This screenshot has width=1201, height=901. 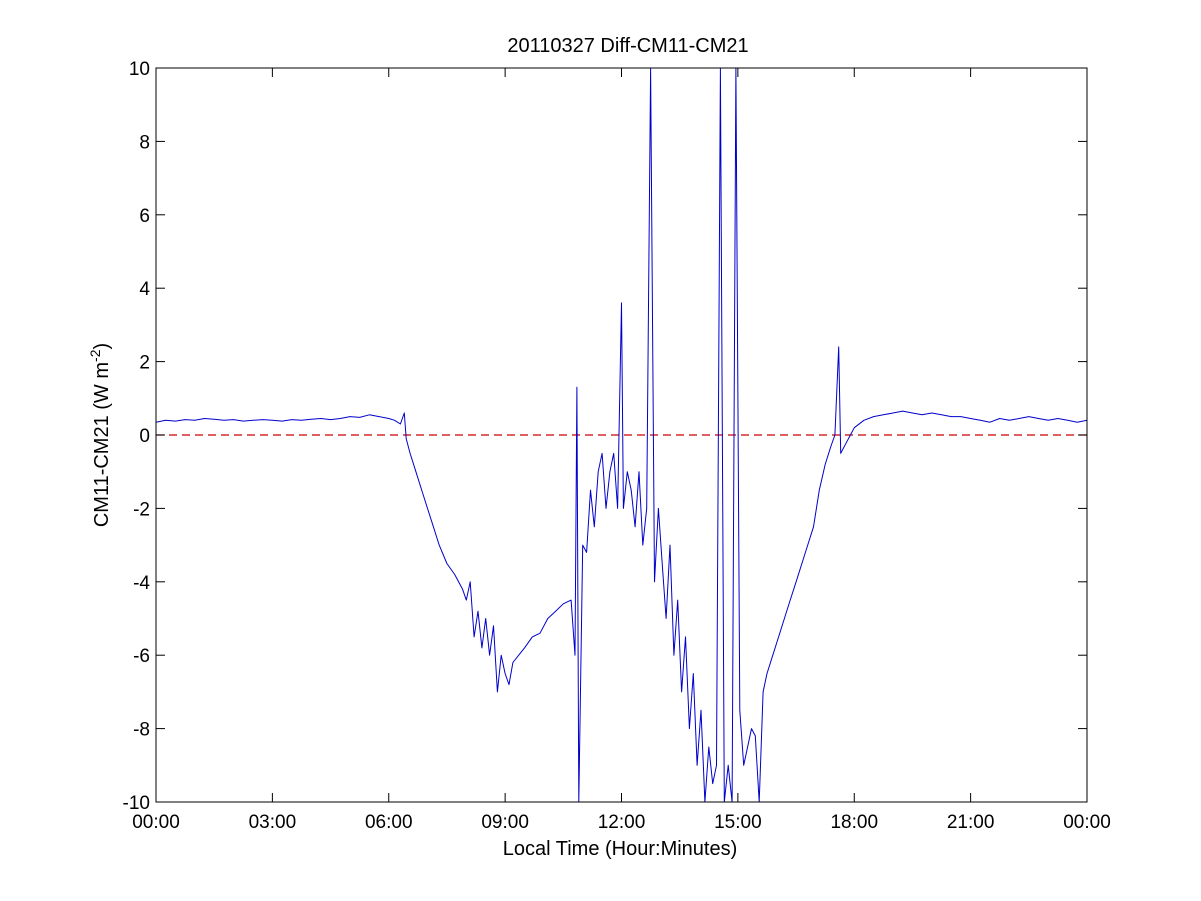 I want to click on y-tick-label-10: -10, so click(x=136, y=803).